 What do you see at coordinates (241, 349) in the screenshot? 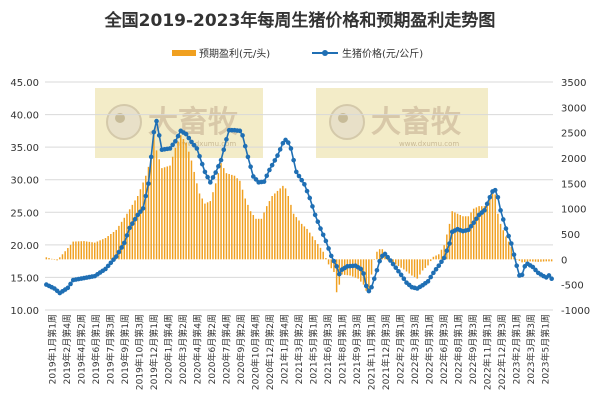
I see `x-axis-tick-label: 2020年9月第2周` at bounding box center [241, 349].